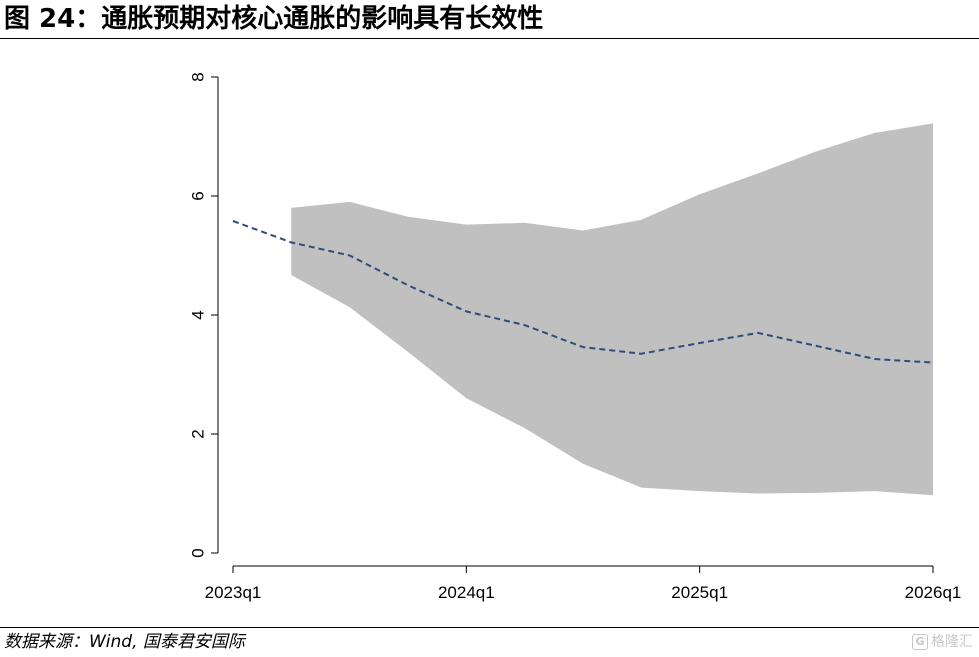 Image resolution: width=979 pixels, height=657 pixels. What do you see at coordinates (933, 592) in the screenshot?
I see `x-tick-label: 2026q1` at bounding box center [933, 592].